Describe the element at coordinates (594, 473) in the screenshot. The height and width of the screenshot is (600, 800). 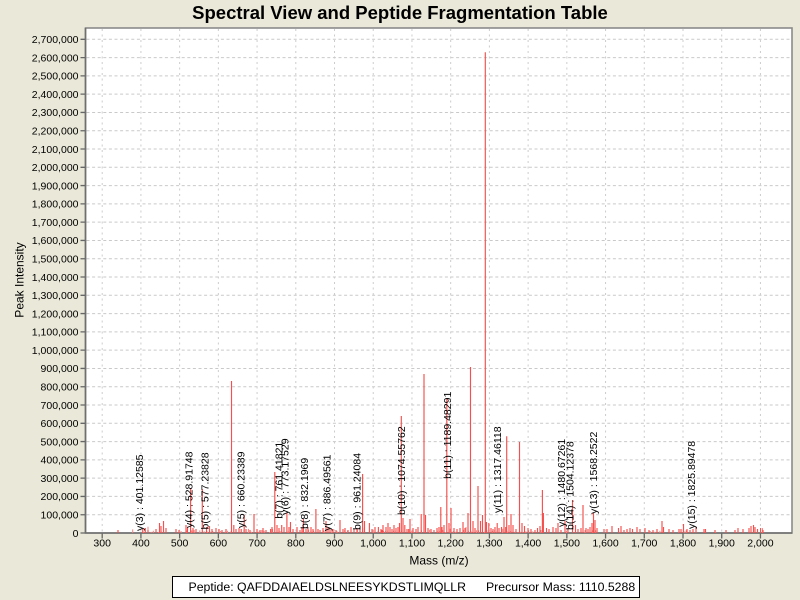
I see `svg-text: y(13) : 1568.2522` at that location.